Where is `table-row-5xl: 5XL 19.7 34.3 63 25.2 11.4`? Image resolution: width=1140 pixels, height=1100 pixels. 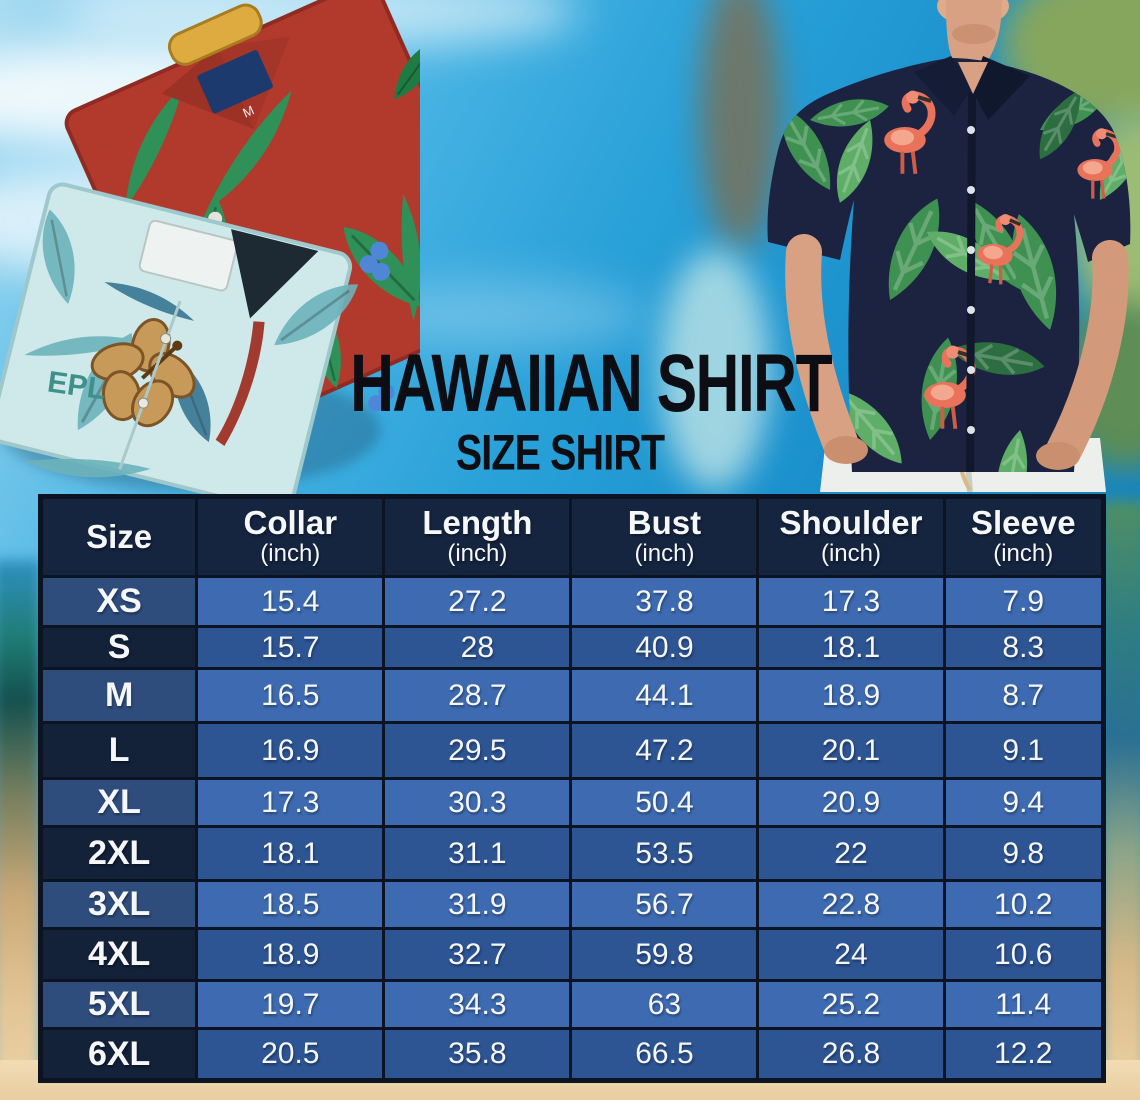
table-row-5xl: 5XL 19.7 34.3 63 25.2 11.4 is located at coordinates (571, 1004).